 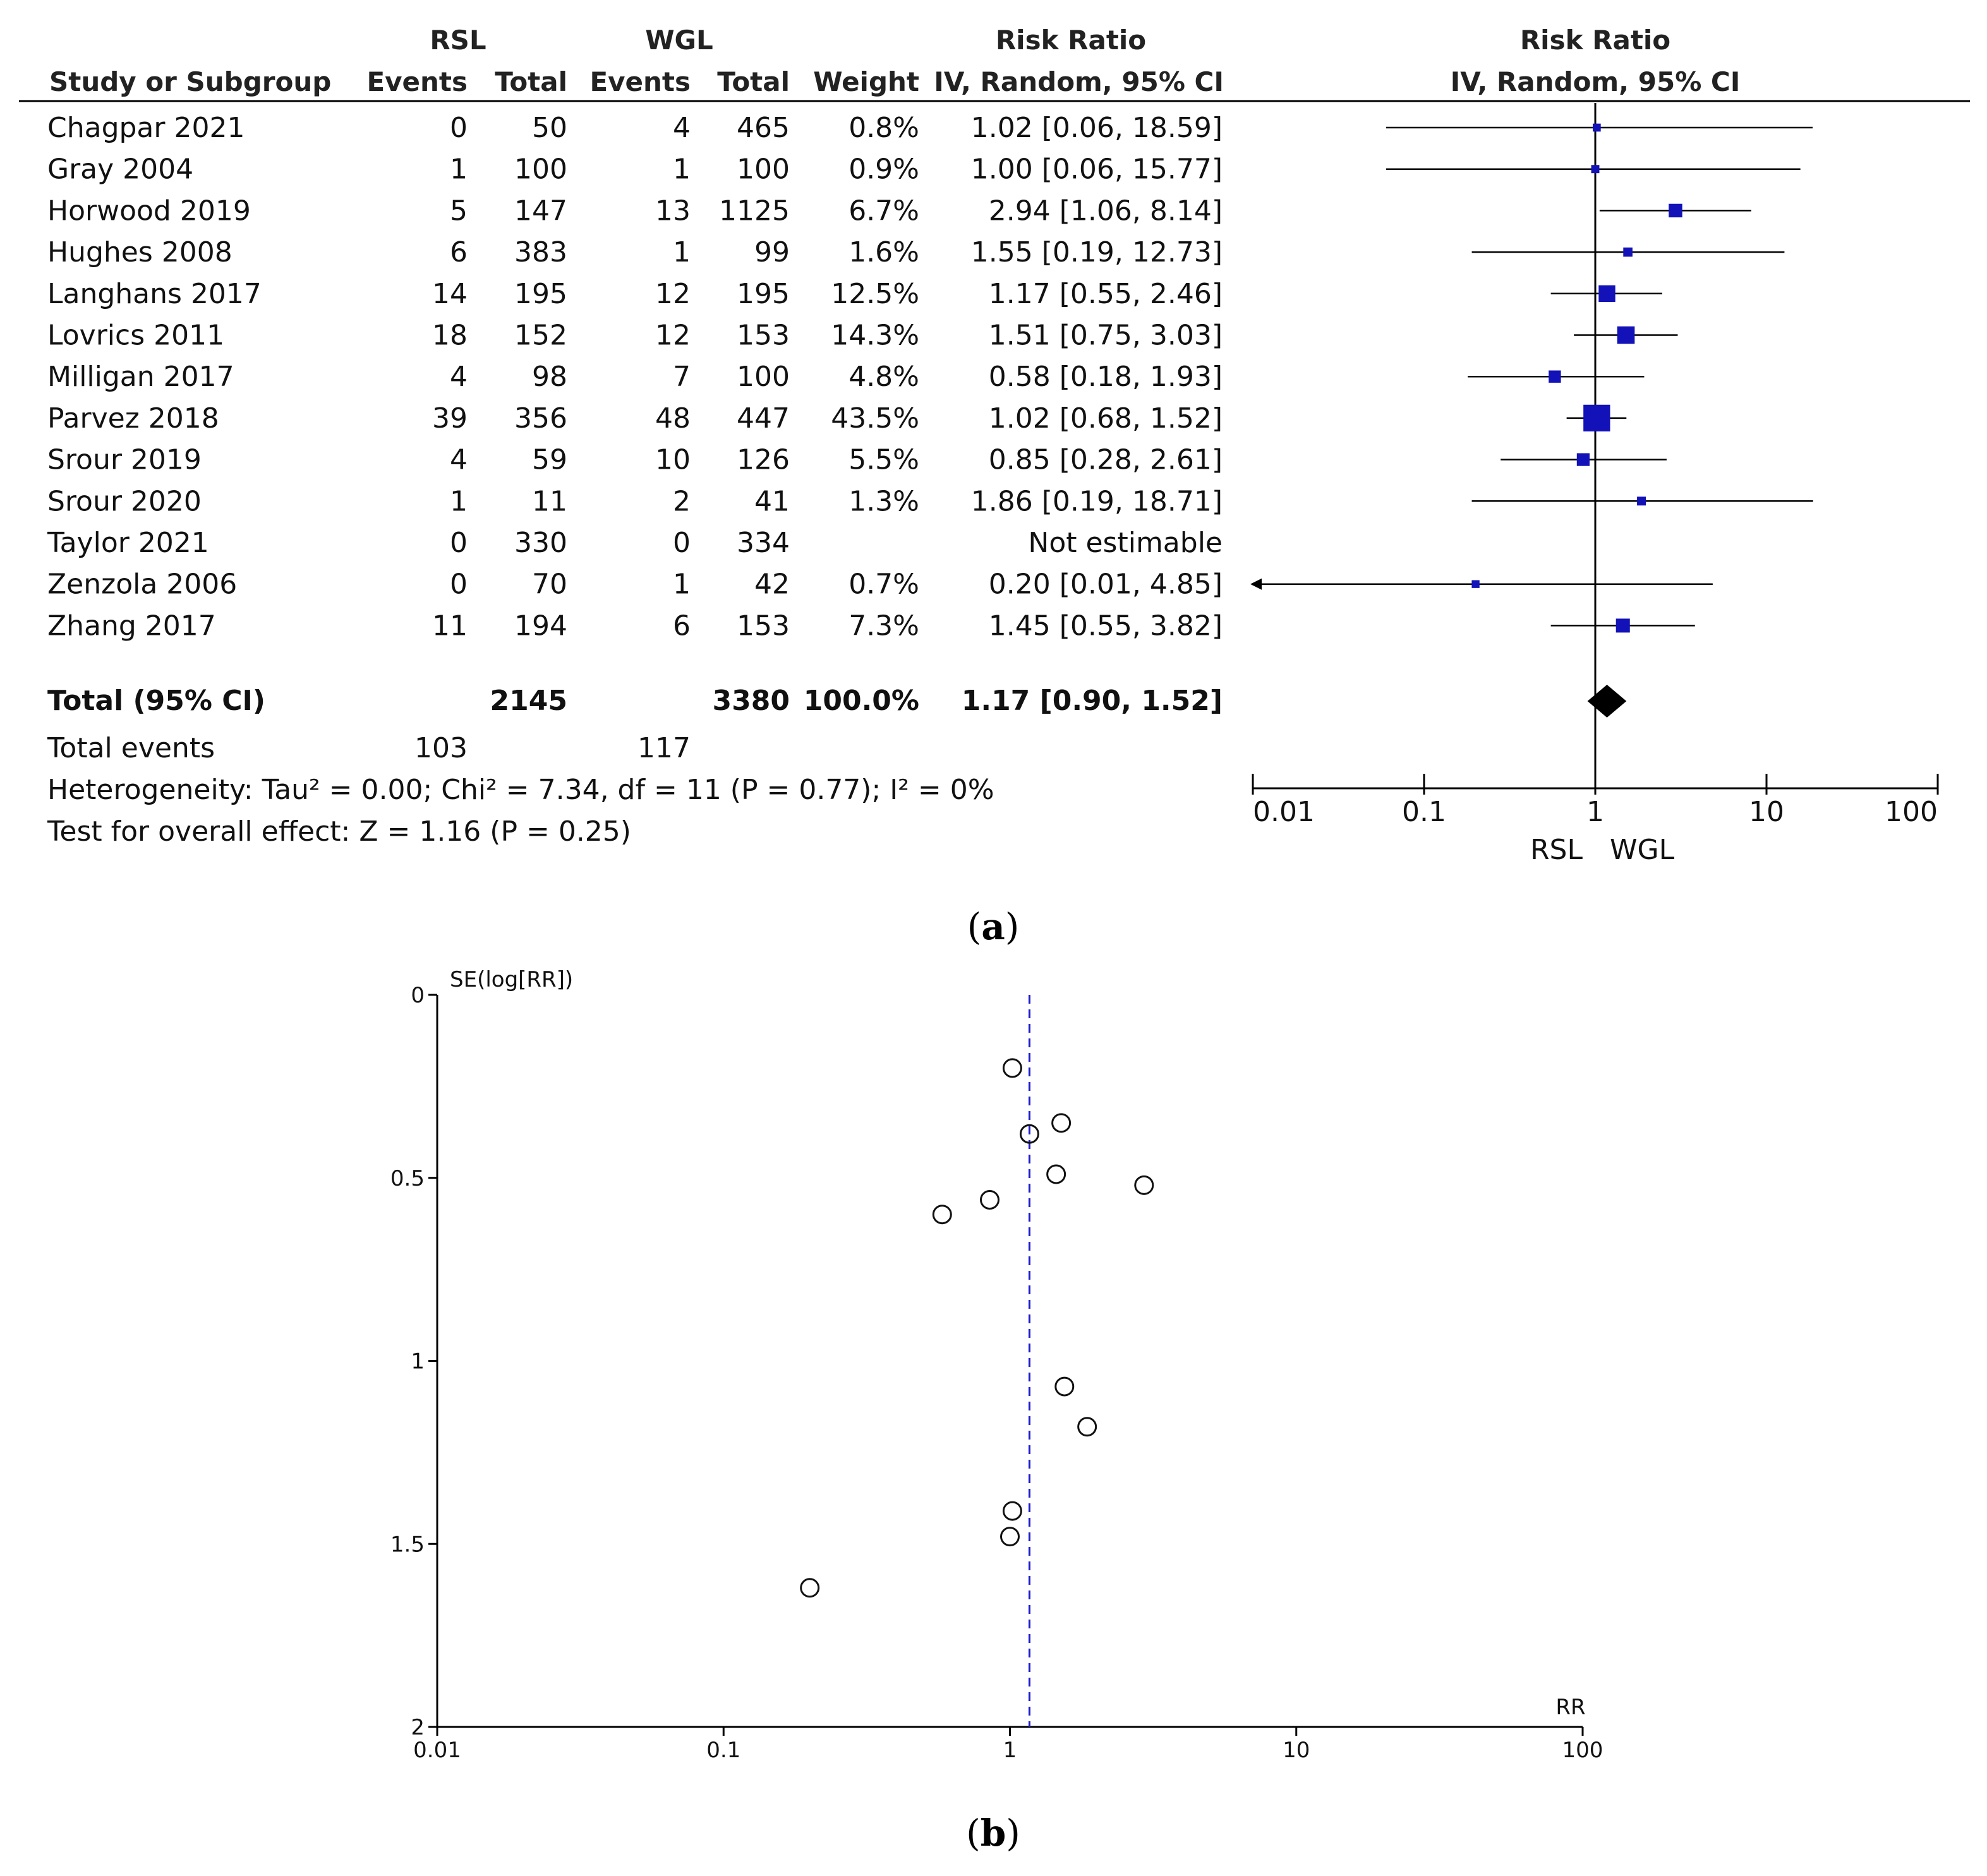 I want to click on cell-rsl-events: 5, so click(x=459, y=211).